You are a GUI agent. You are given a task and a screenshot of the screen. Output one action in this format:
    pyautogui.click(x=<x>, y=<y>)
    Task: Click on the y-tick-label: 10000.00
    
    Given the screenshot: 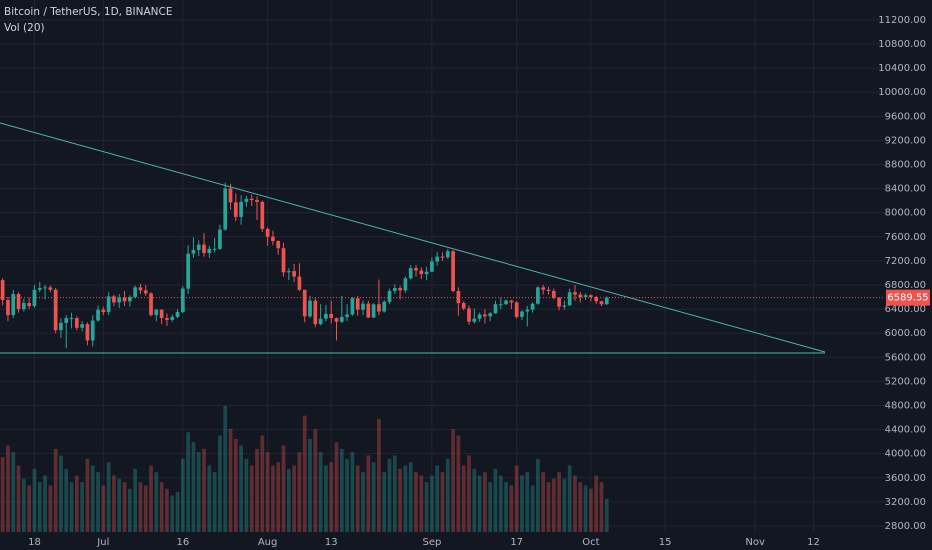 What is the action you would take?
    pyautogui.click(x=902, y=92)
    